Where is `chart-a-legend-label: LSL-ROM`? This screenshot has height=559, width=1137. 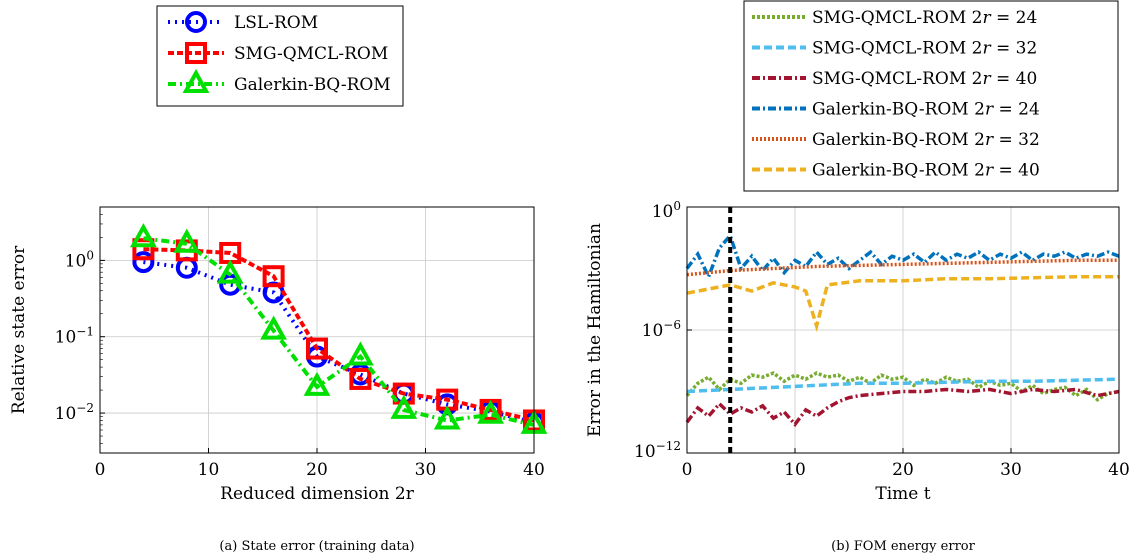
chart-a-legend-label: LSL-ROM is located at coordinates (276, 23).